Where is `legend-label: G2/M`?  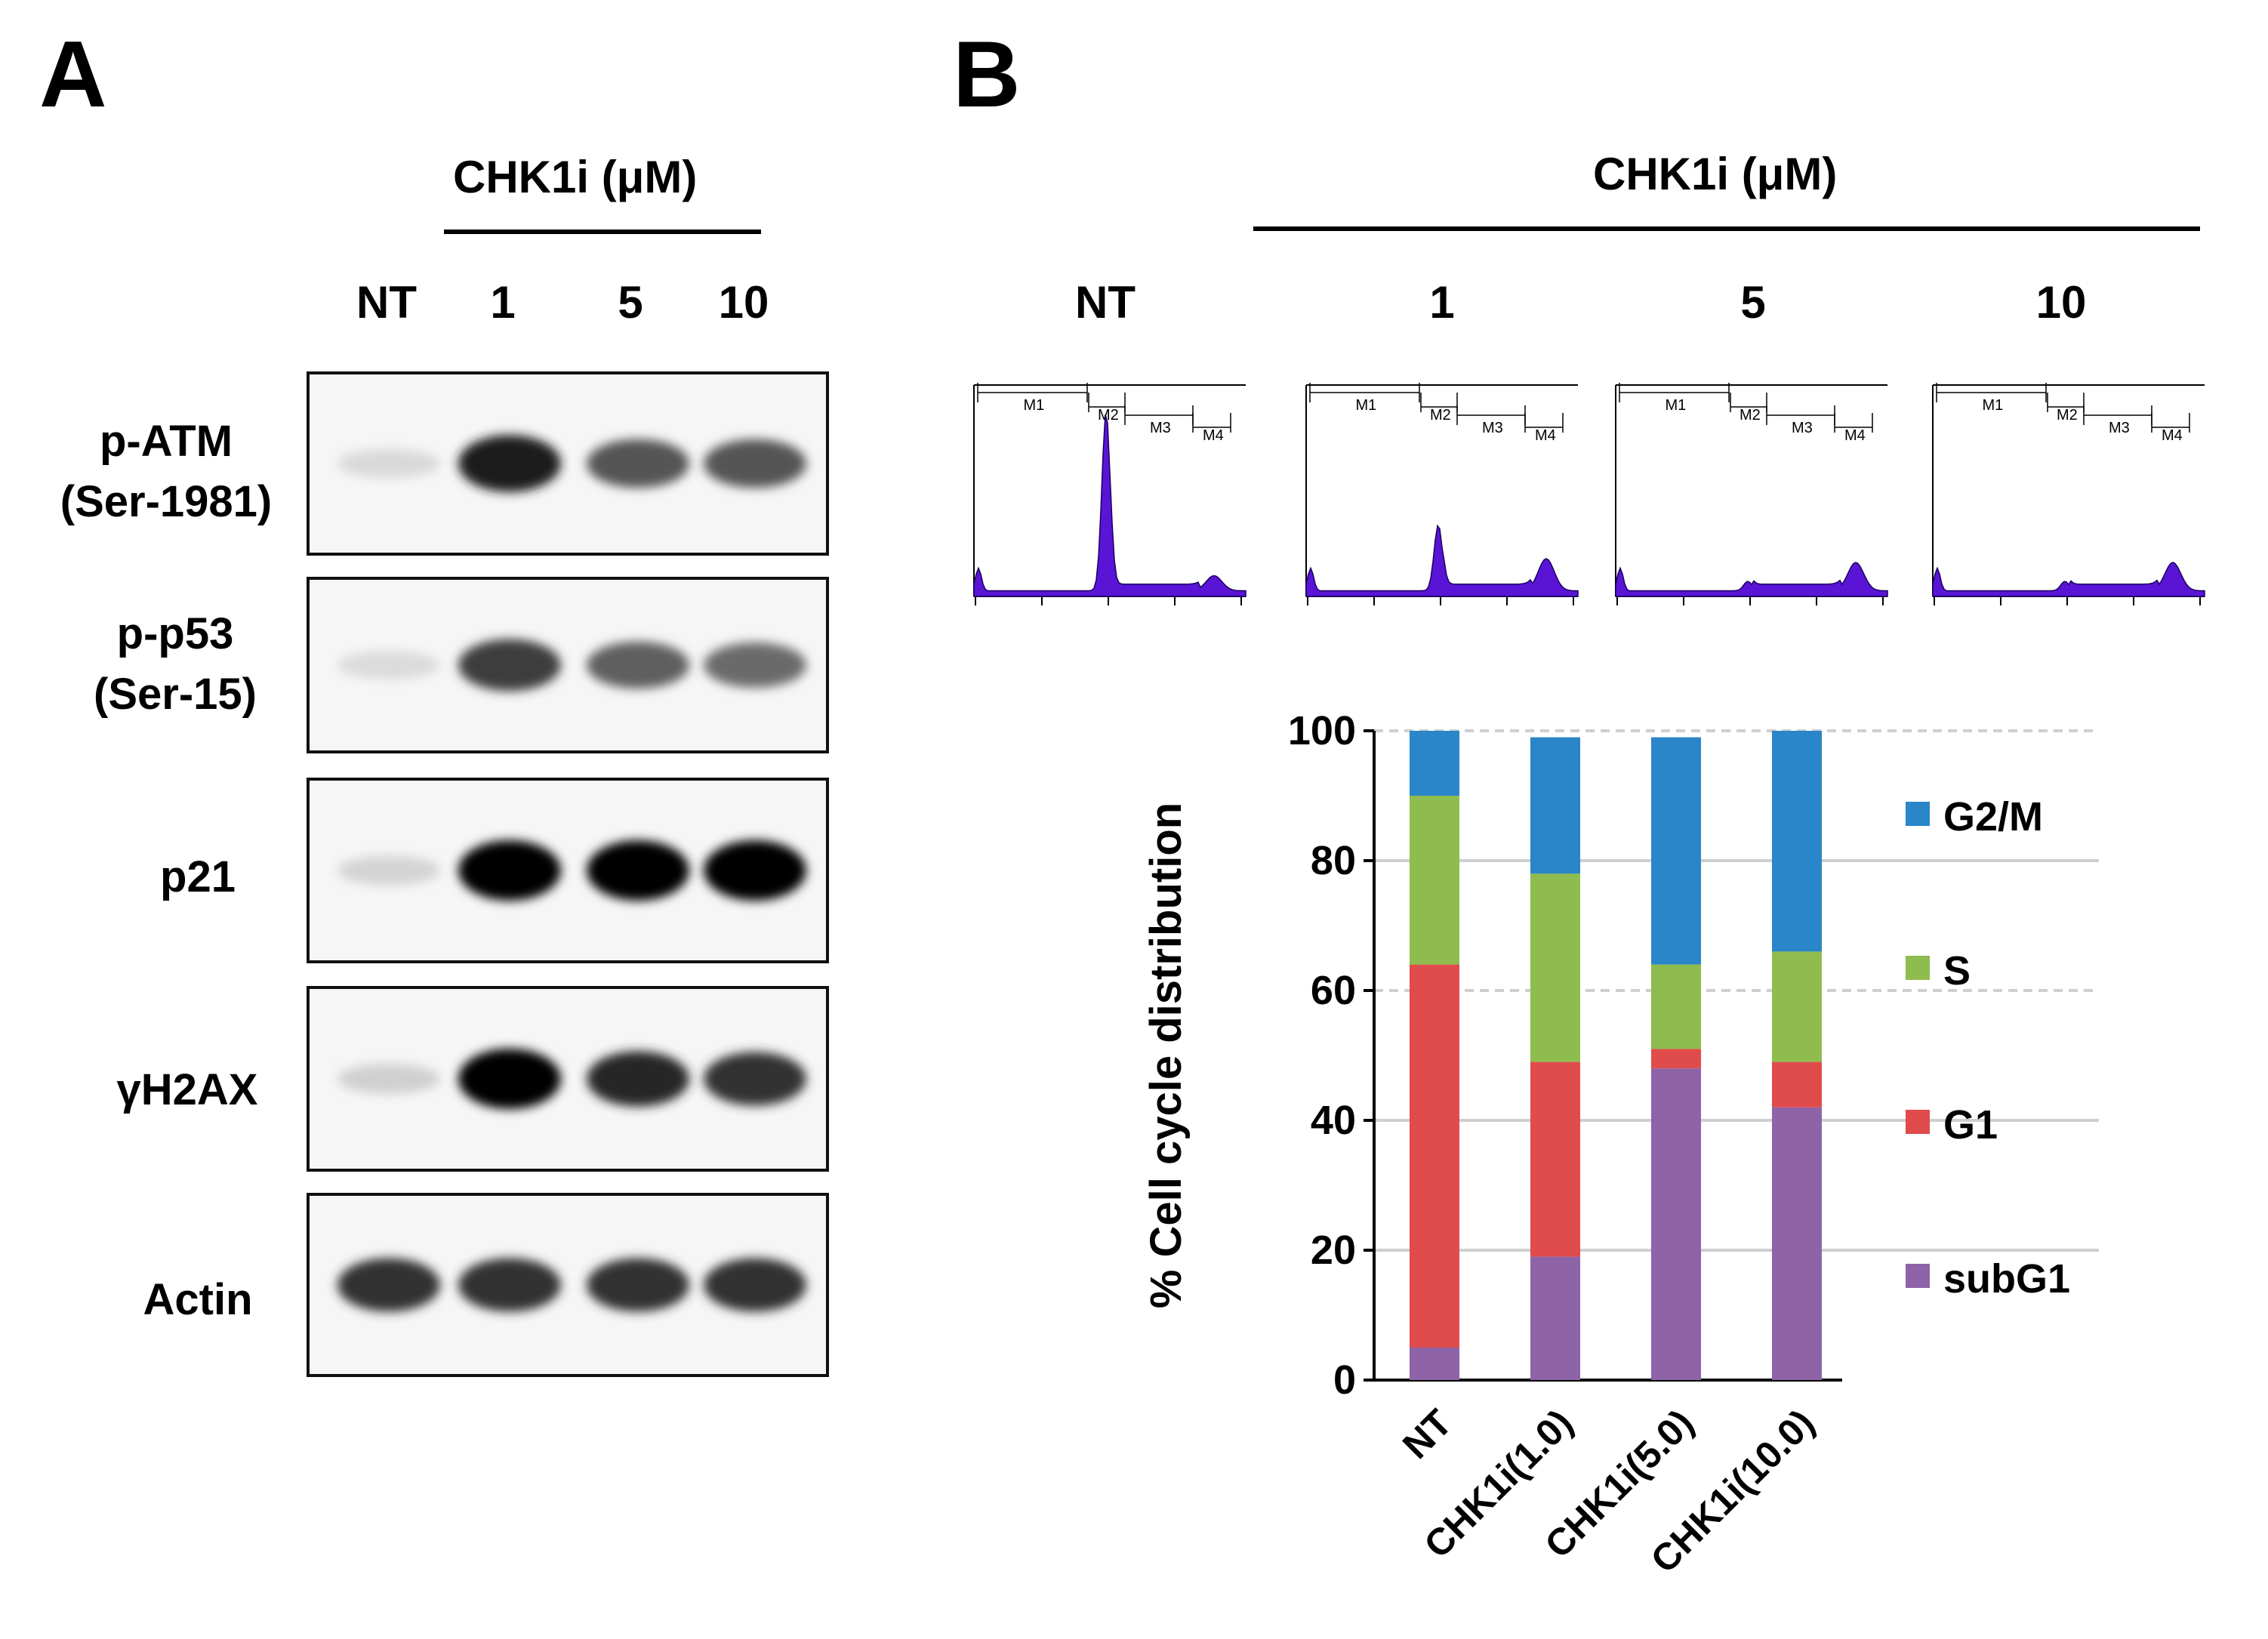
legend-label: G2/M is located at coordinates (1993, 817).